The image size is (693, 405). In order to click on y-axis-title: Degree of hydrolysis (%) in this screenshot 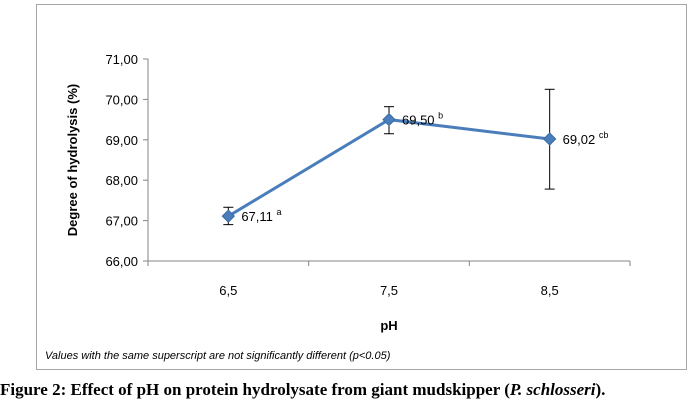, I will do `click(72, 160)`.